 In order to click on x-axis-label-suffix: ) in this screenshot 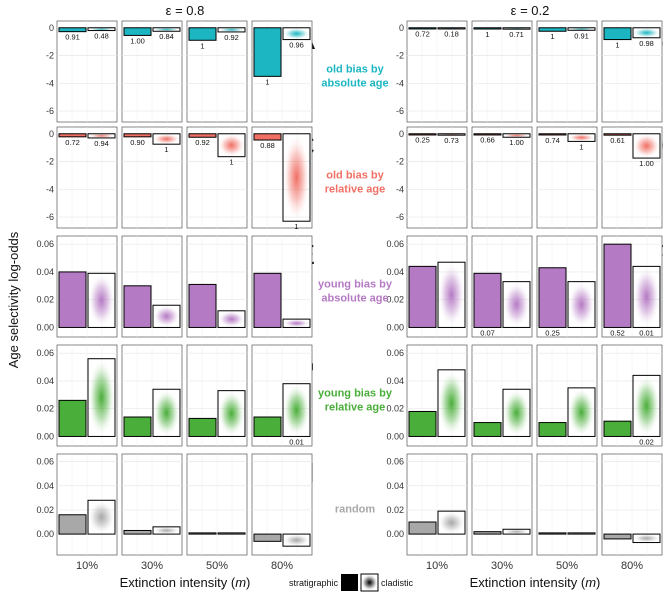, I will do `click(248, 582)`.